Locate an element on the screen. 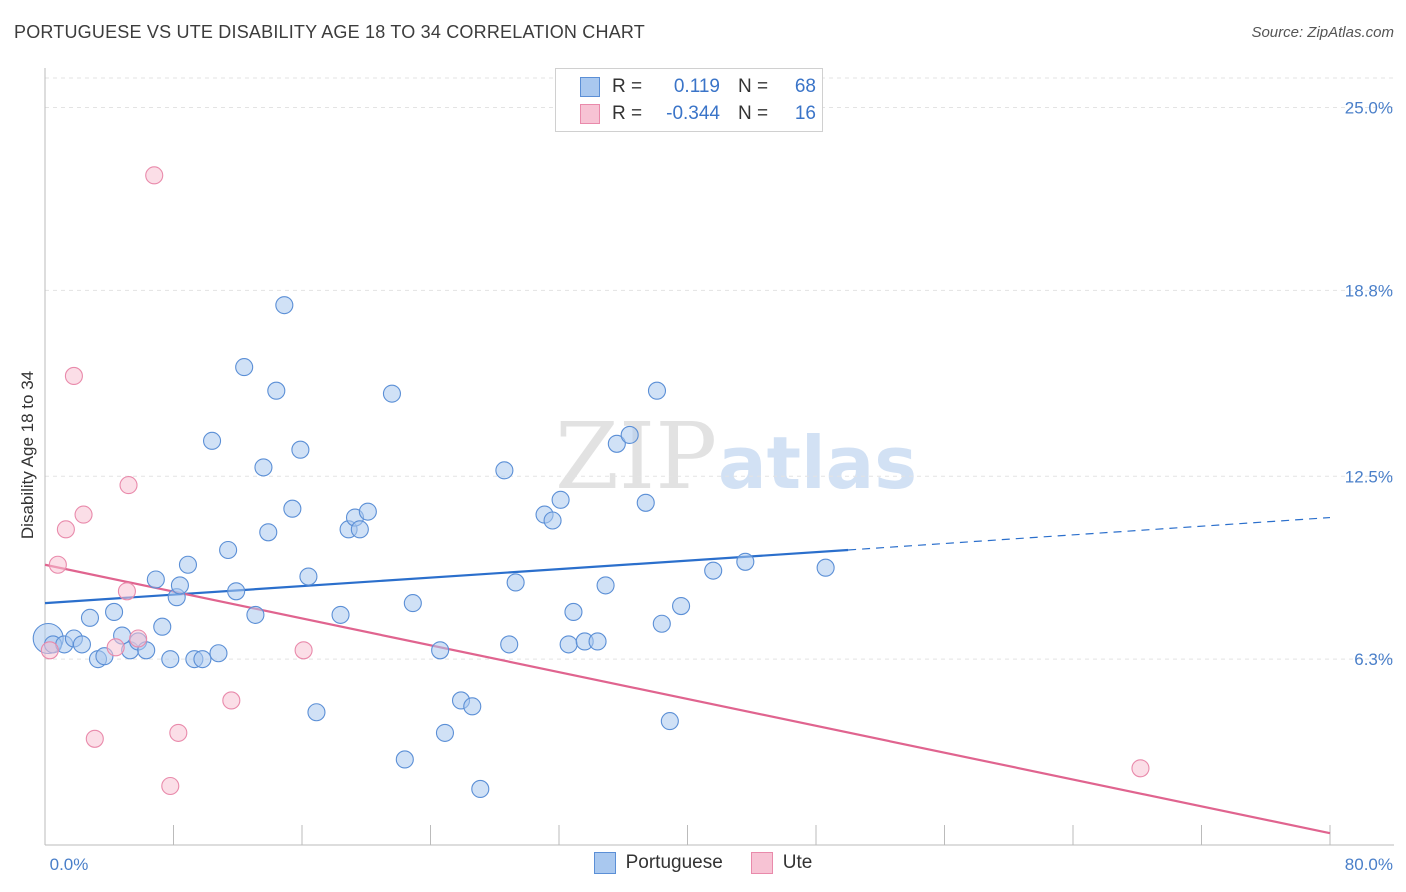 The image size is (1406, 892). legend-item-portuguese: Portuguese is located at coordinates (658, 863).